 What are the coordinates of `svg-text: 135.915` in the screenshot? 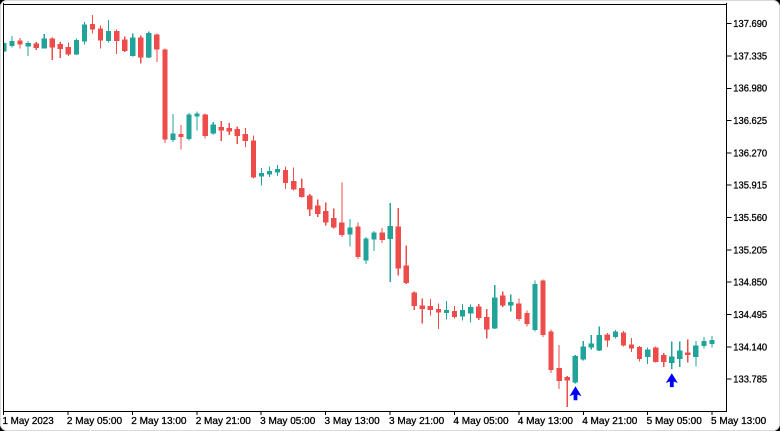 It's located at (750, 186).